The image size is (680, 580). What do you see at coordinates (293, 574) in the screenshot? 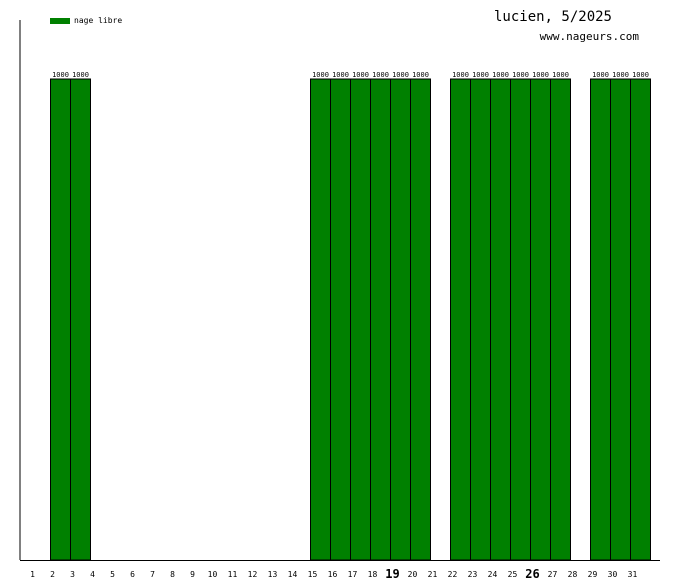
I see `x-tick-label: 14` at bounding box center [293, 574].